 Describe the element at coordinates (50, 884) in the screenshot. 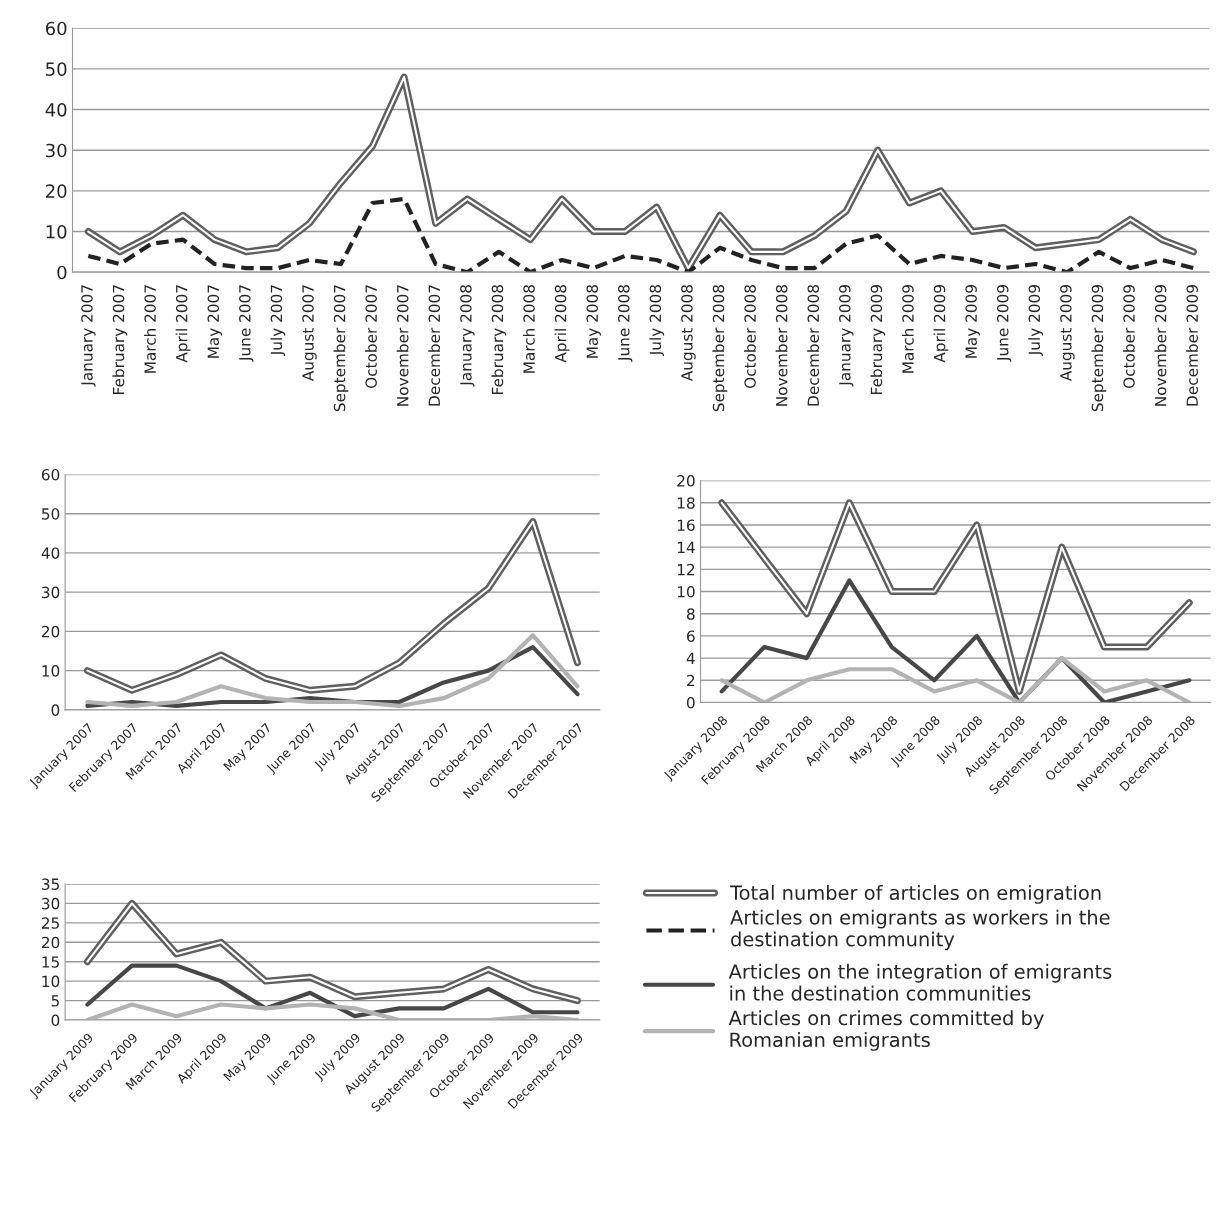

I see `y-tick-label: 35` at that location.